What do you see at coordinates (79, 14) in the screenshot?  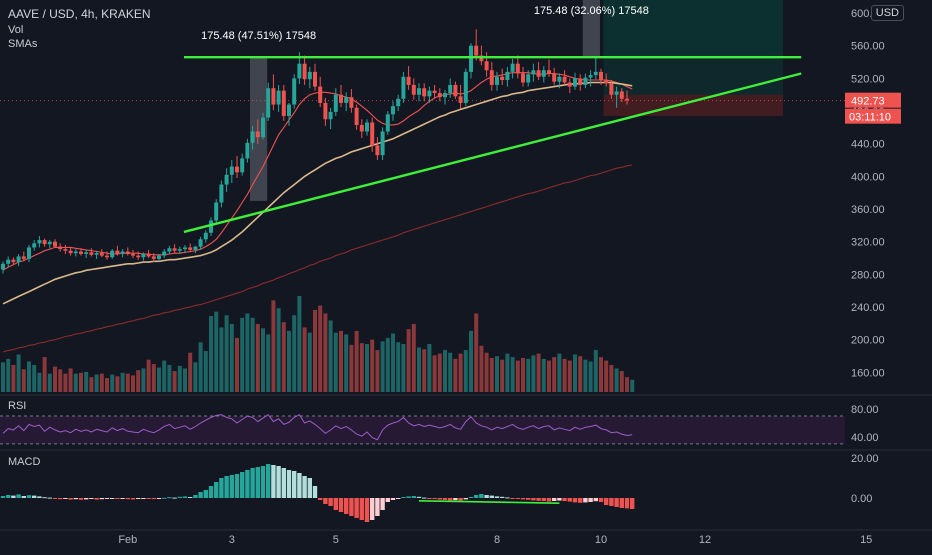 I see `symbol-title: AAVE / USD, 4h, KRAKEN` at bounding box center [79, 14].